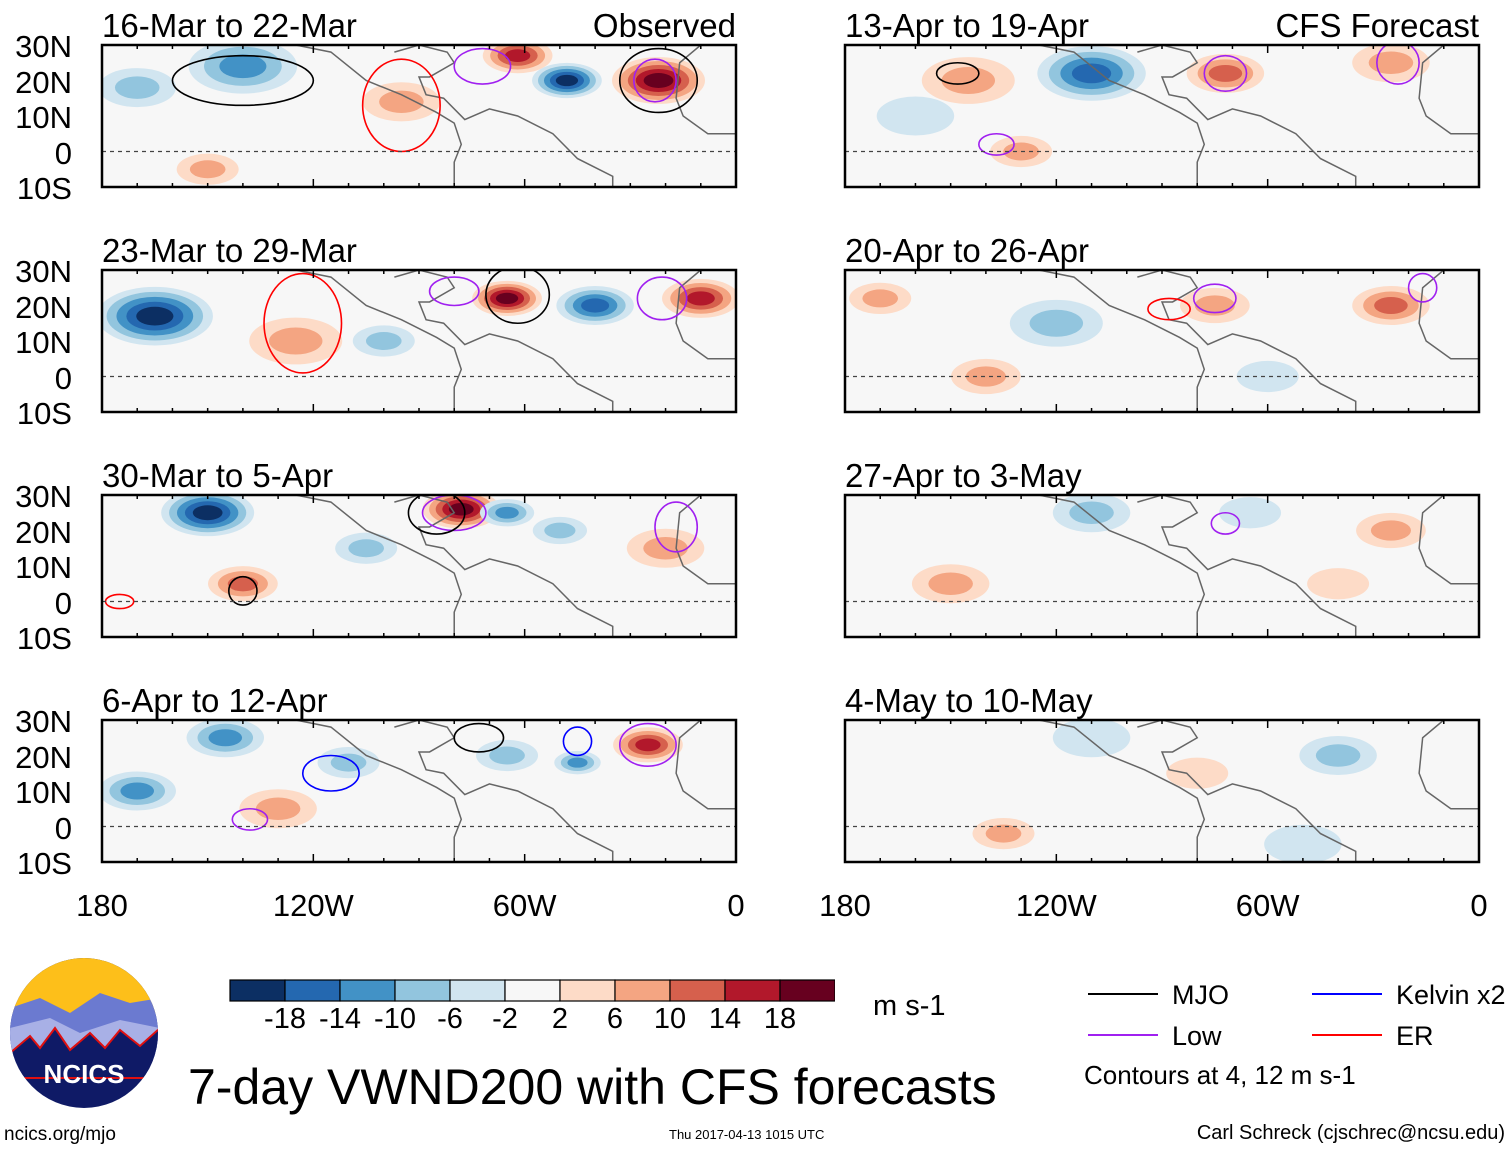 Image resolution: width=1510 pixels, height=1149 pixels. Describe the element at coordinates (340, 1019) in the screenshot. I see `colorbar-label: -14` at that location.